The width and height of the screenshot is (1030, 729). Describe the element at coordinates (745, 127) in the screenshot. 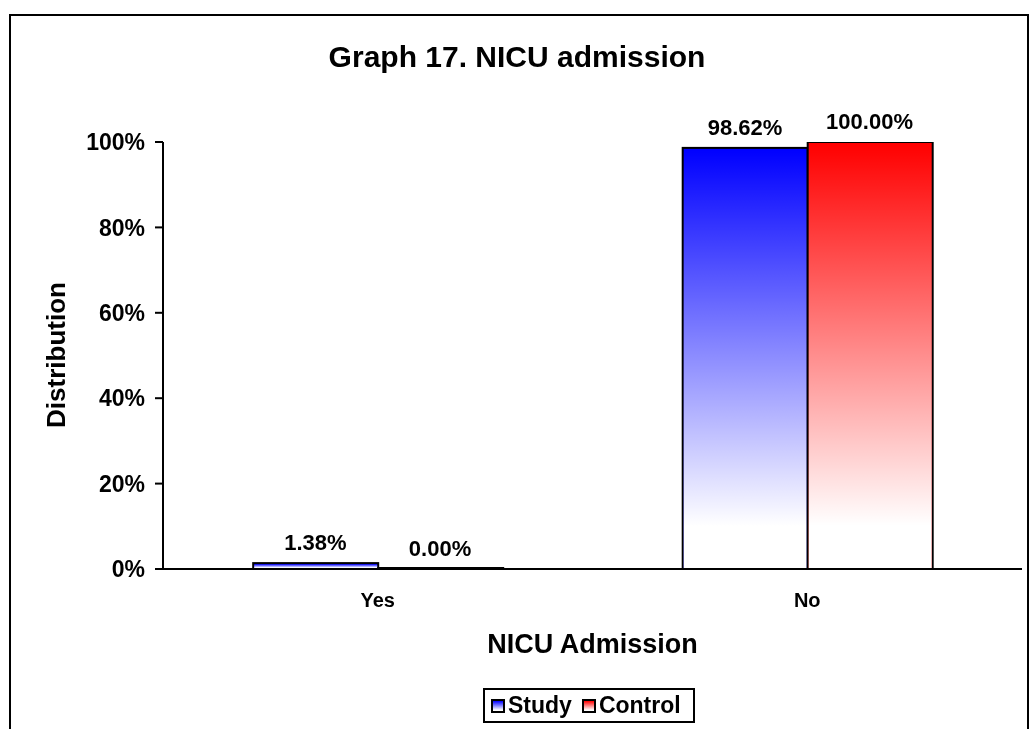

I see `data-label: 98.62%` at that location.